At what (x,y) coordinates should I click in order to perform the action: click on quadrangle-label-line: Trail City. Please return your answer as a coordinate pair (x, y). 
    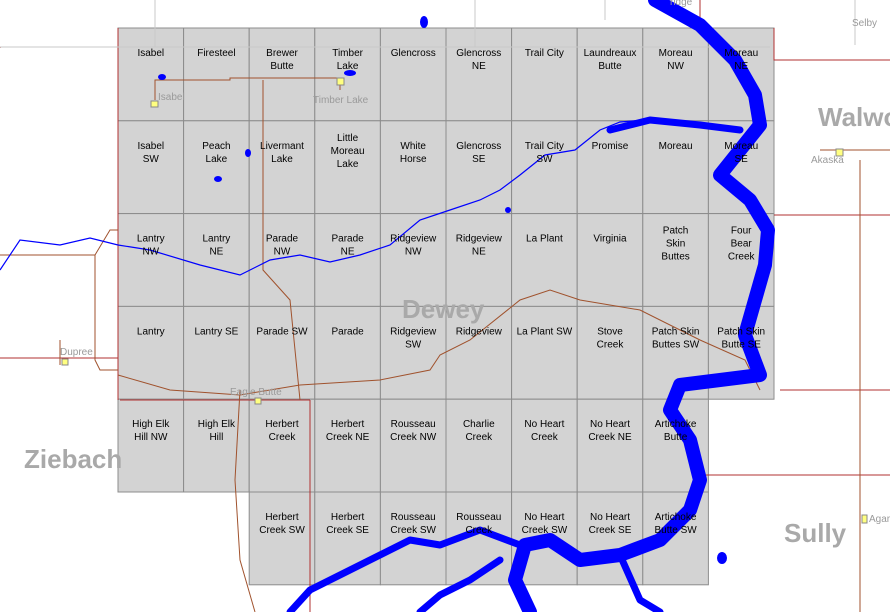
    Looking at the image, I should click on (544, 146).